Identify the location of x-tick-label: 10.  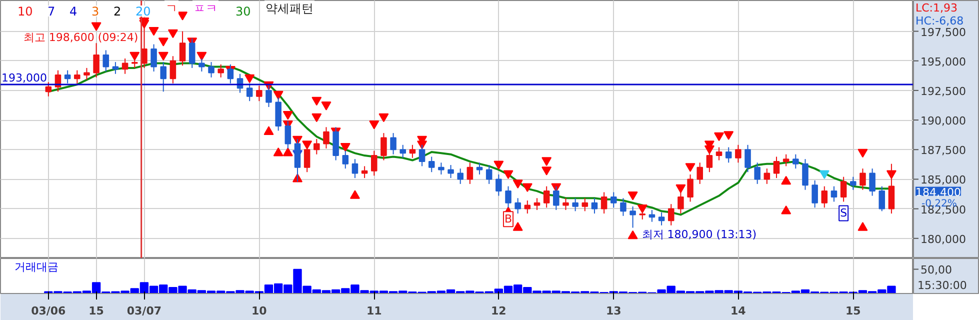
(260, 311).